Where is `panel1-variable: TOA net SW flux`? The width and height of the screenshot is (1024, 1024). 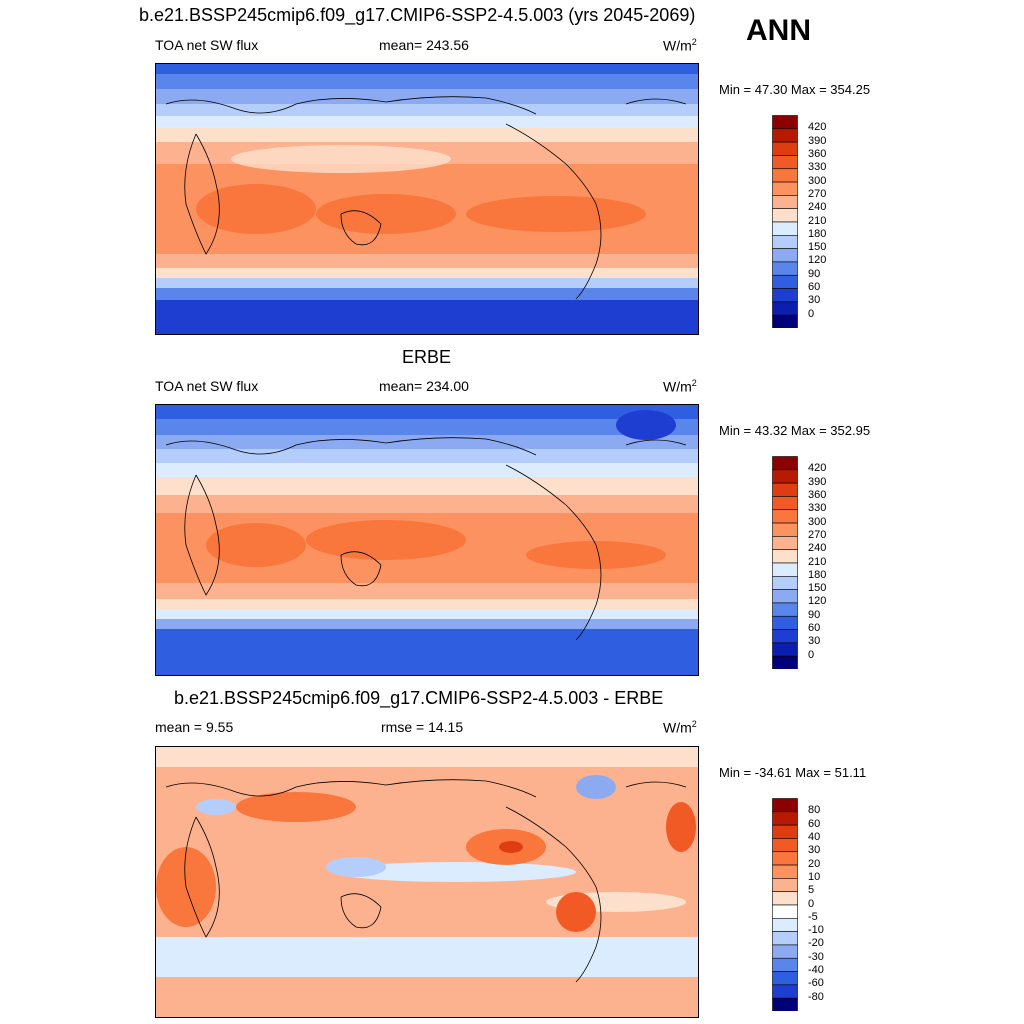 panel1-variable: TOA net SW flux is located at coordinates (207, 45).